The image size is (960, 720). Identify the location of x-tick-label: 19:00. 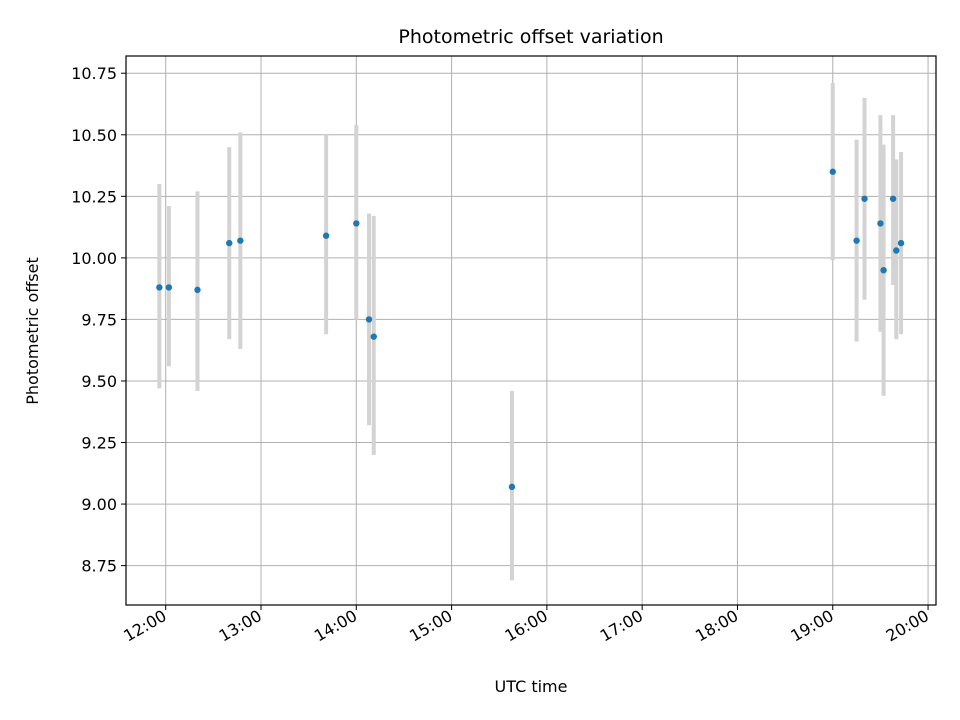
(811, 626).